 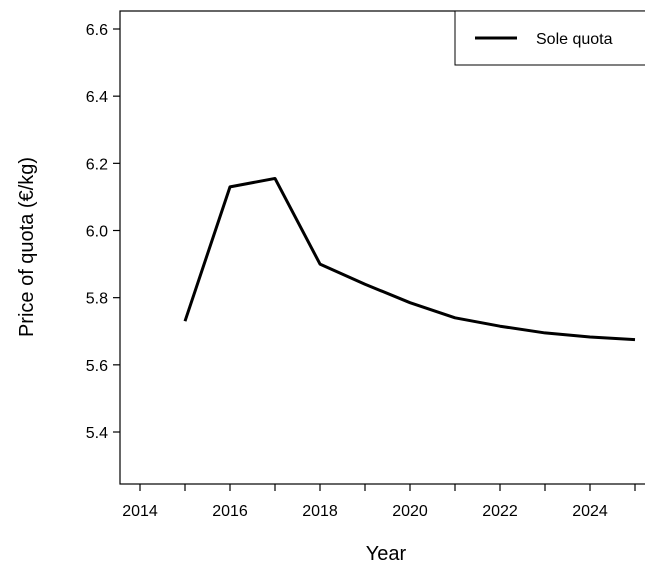 What do you see at coordinates (140, 511) in the screenshot?
I see `x-tick-label: 2014` at bounding box center [140, 511].